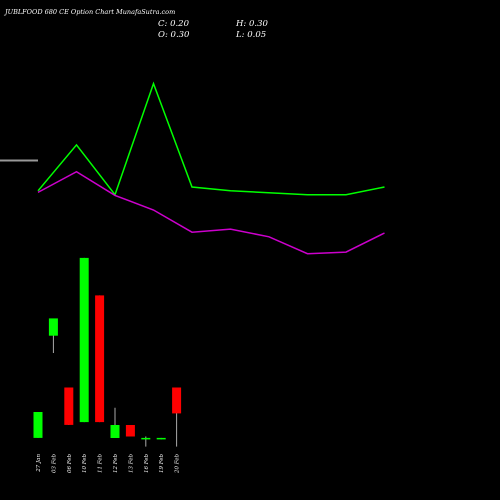 This screenshot has width=500, height=500. What do you see at coordinates (39, 463) in the screenshot?
I see `x-tick-label: 27 Jan` at bounding box center [39, 463].